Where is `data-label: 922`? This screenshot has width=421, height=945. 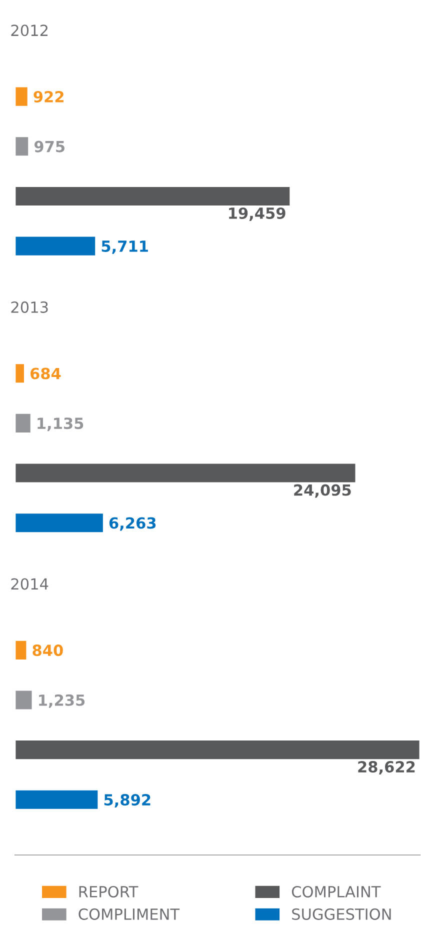 data-label: 922 is located at coordinates (49, 96).